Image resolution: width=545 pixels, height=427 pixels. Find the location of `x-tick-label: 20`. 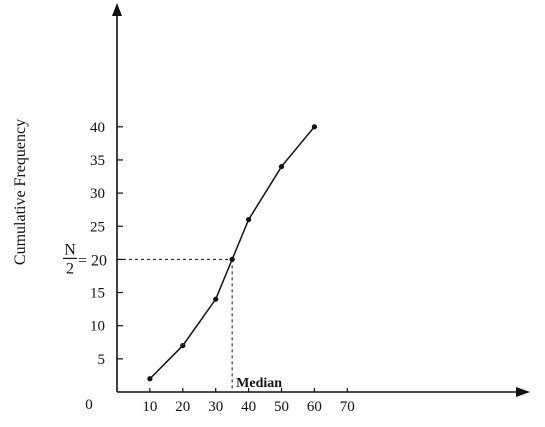

x-tick-label: 20 is located at coordinates (182, 407).